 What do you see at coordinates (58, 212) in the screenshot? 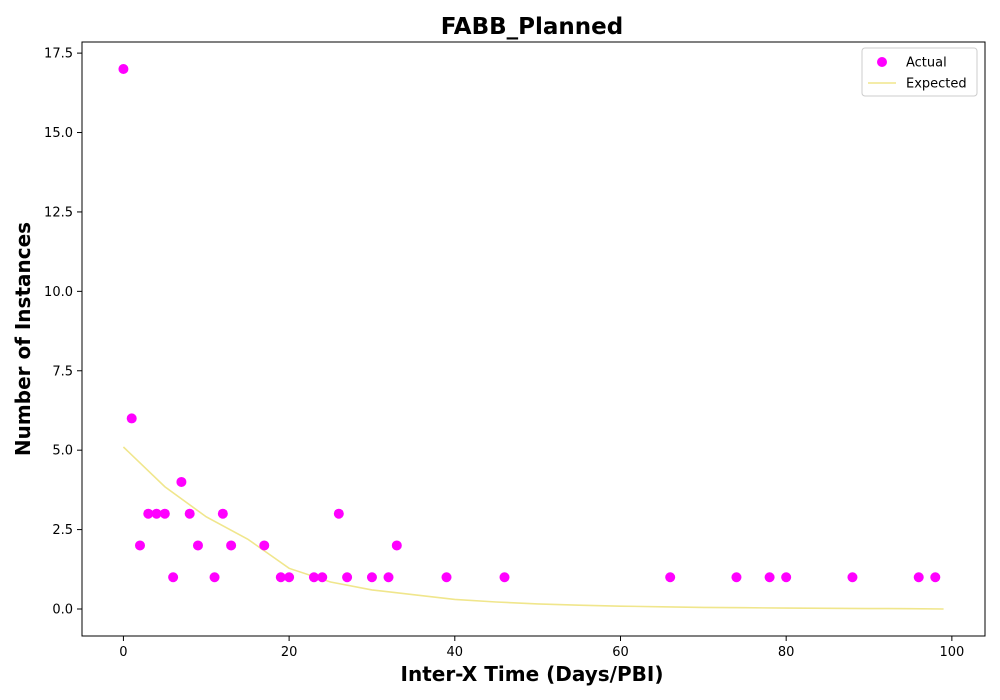
I see `y-tick-label: 12.5` at bounding box center [58, 212].